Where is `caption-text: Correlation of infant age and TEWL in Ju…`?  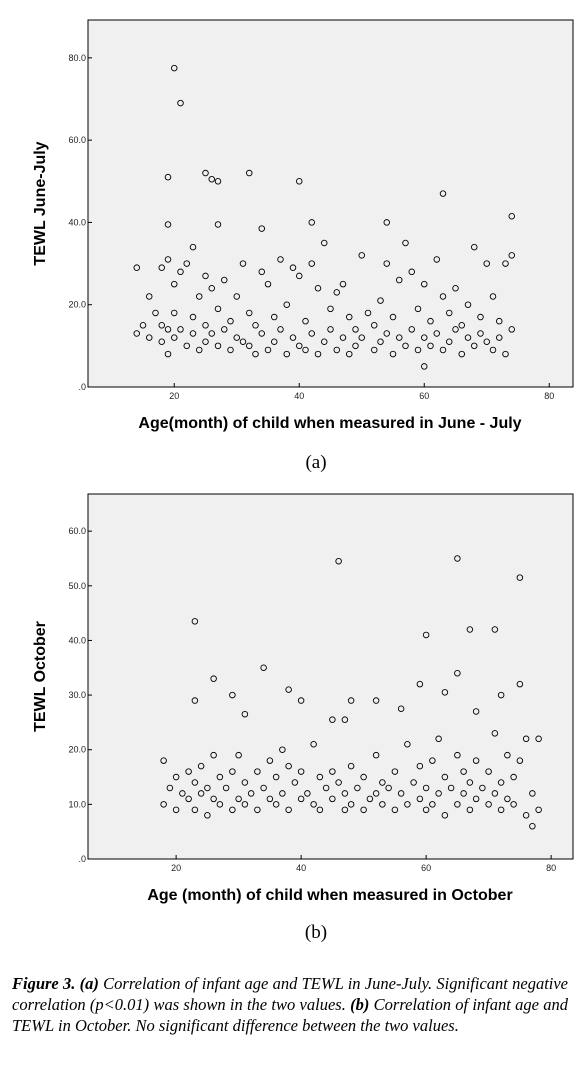 caption-text: Correlation of infant age and TEWL in Ju… is located at coordinates (292, 994).